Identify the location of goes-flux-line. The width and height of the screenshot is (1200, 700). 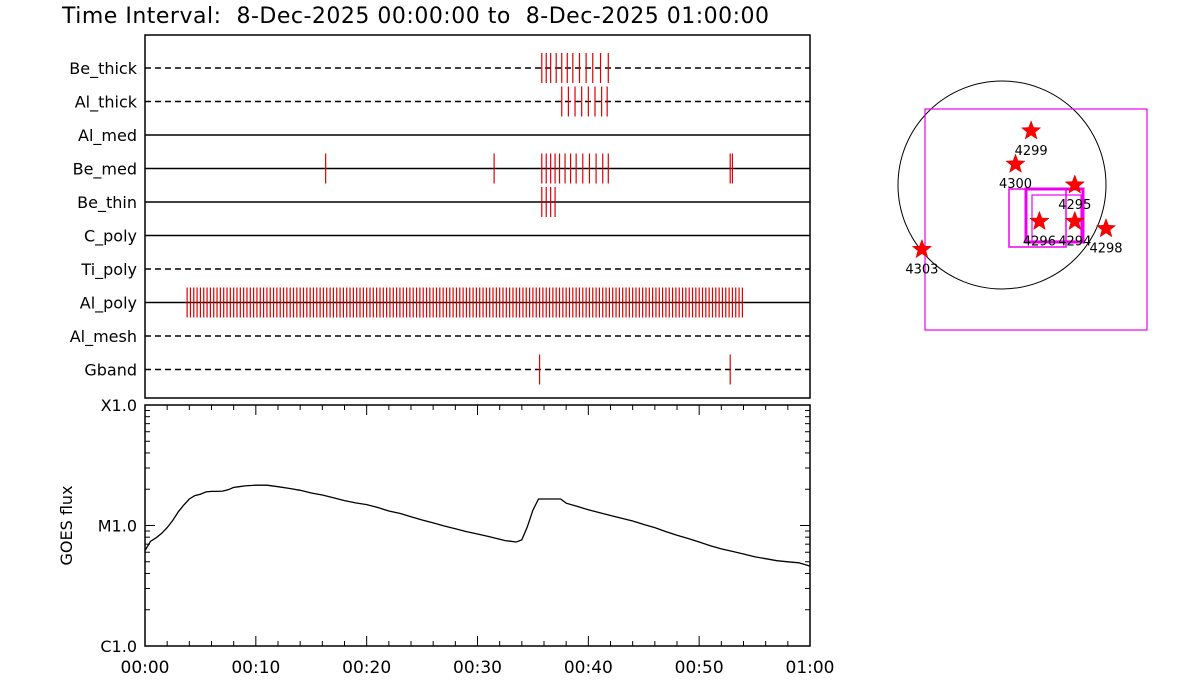
(477, 525).